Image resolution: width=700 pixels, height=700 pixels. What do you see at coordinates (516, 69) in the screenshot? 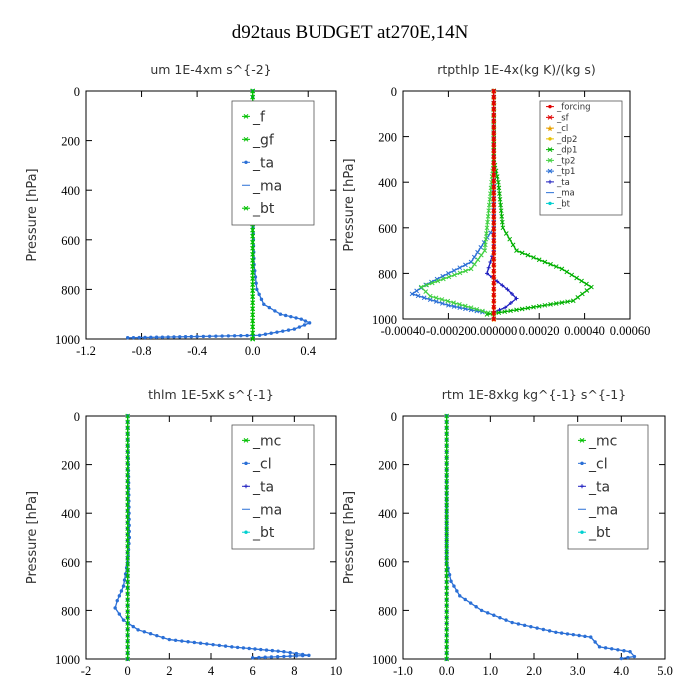
I see `panel-title: rtpthlp 1E-4x(kg K)/(kg s)` at bounding box center [516, 69].